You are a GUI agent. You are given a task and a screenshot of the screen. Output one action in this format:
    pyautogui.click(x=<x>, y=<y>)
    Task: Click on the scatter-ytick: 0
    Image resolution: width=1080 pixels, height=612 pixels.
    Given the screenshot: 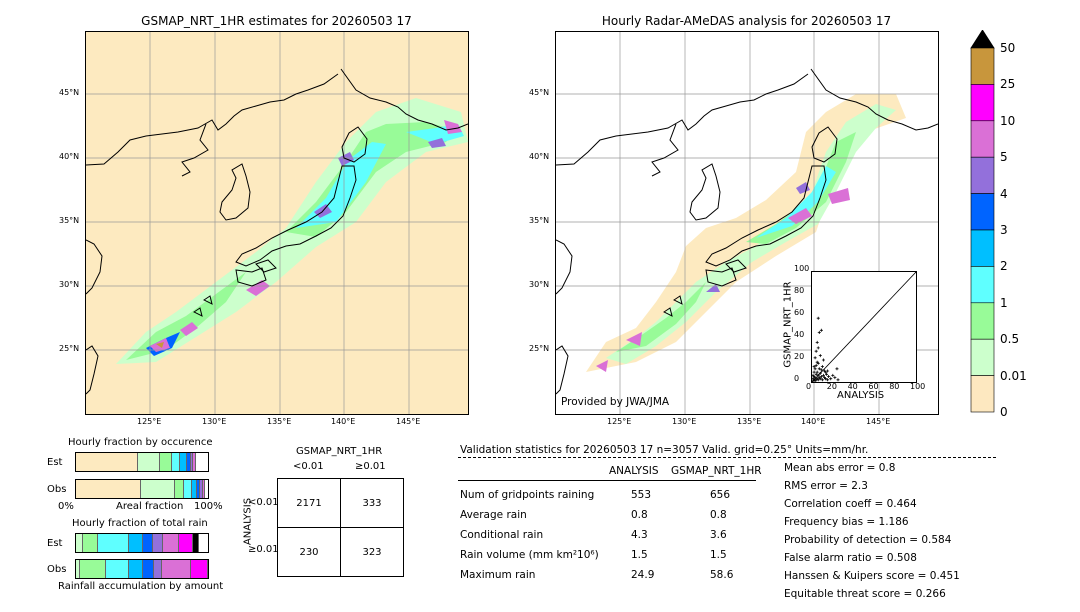 What is the action you would take?
    pyautogui.click(x=797, y=378)
    